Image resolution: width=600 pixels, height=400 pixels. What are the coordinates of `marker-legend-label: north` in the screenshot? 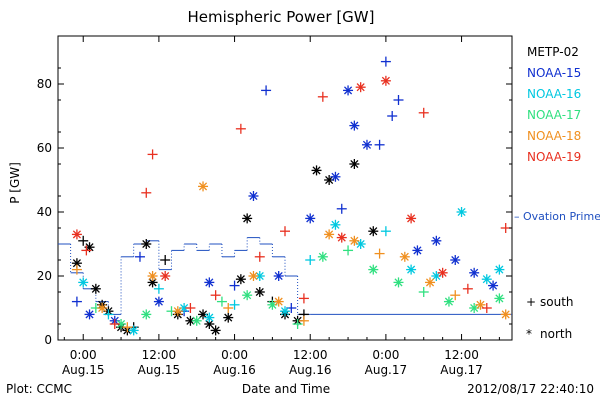 It's located at (556, 334).